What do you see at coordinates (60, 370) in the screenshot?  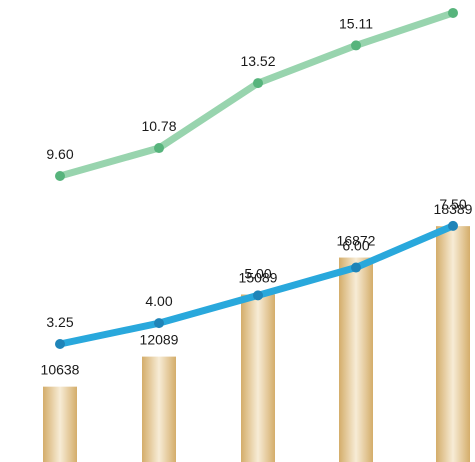 I see `bar-value-label: 10638` at bounding box center [60, 370].